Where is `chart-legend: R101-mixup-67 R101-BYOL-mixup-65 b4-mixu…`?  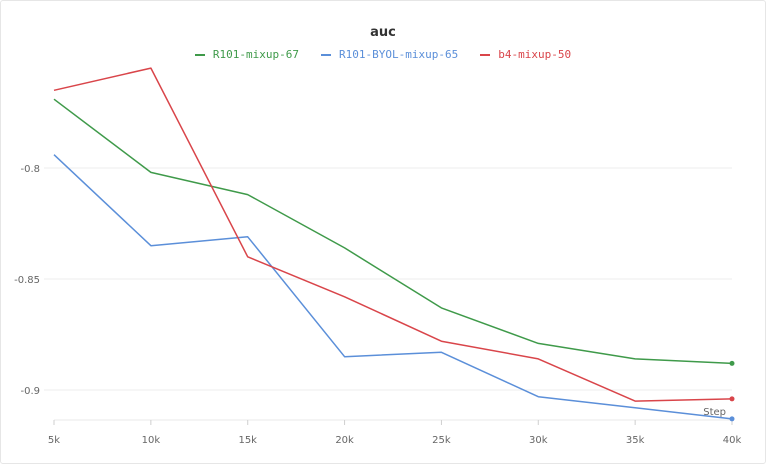
chart-legend: R101-mixup-67 R101-BYOL-mixup-65 b4-mixu… is located at coordinates (383, 54).